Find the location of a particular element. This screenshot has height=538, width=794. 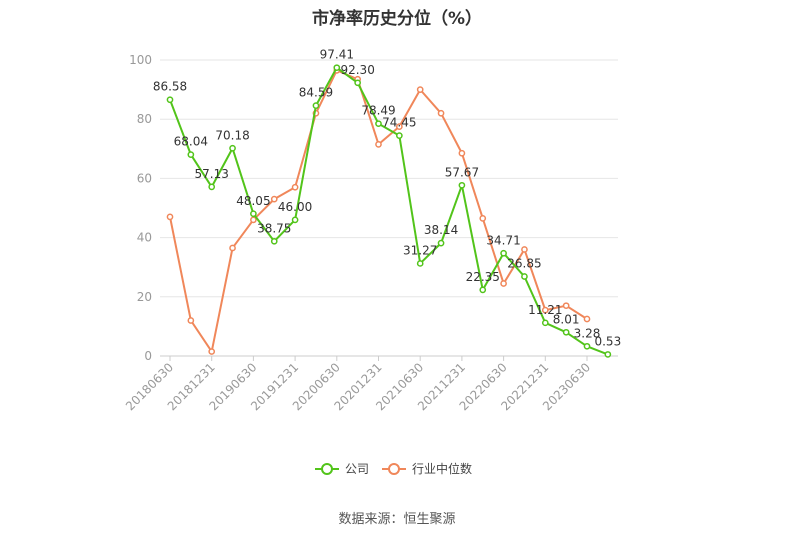

chart-title: 市净率历史分位（%） is located at coordinates (397, 19).